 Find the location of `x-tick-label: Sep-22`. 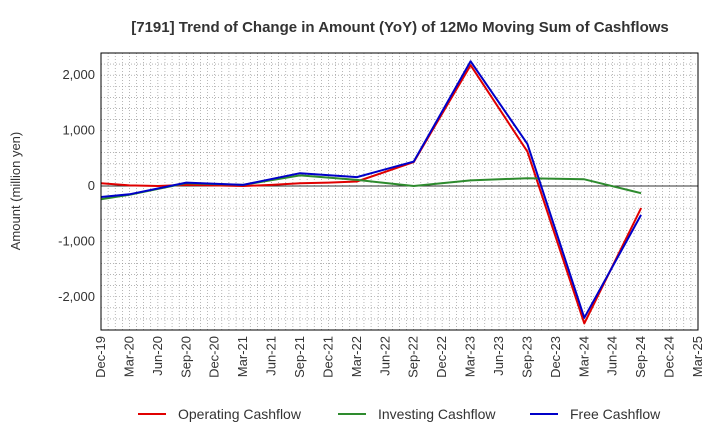

x-tick-label: Sep-22 is located at coordinates (413, 357).